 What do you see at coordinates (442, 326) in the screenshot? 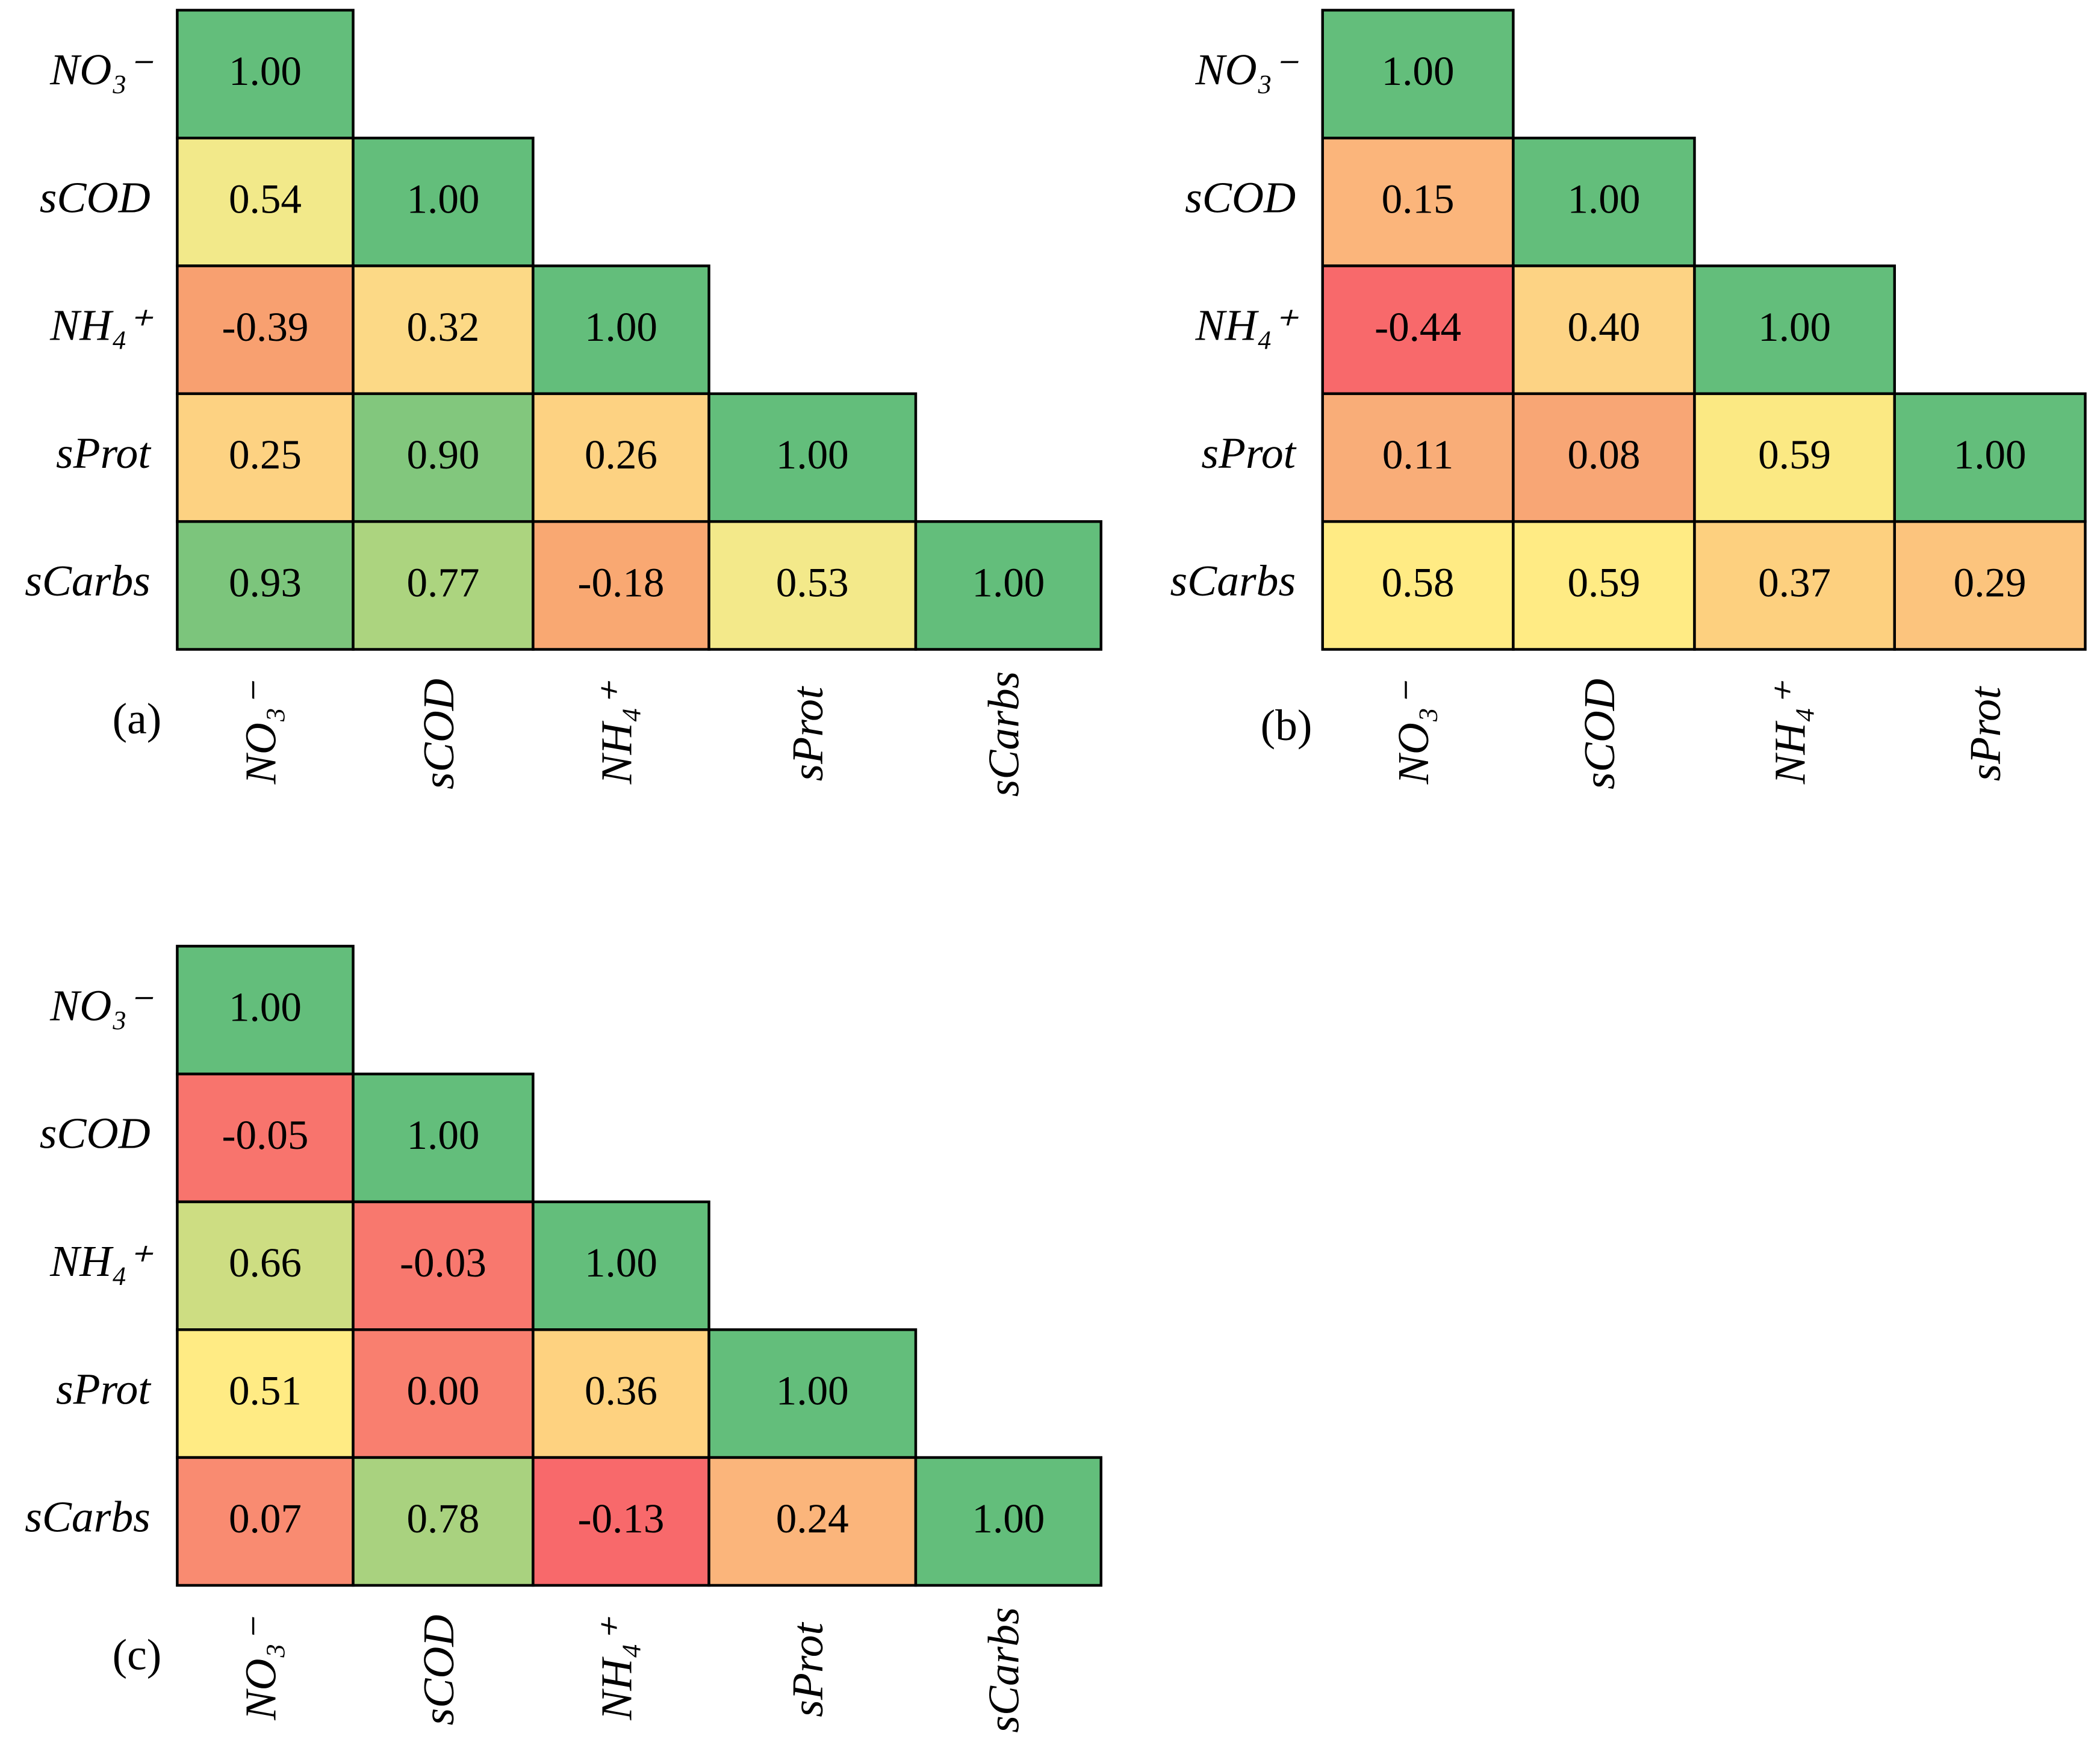
I see `cell-label: 0.32` at bounding box center [442, 326].